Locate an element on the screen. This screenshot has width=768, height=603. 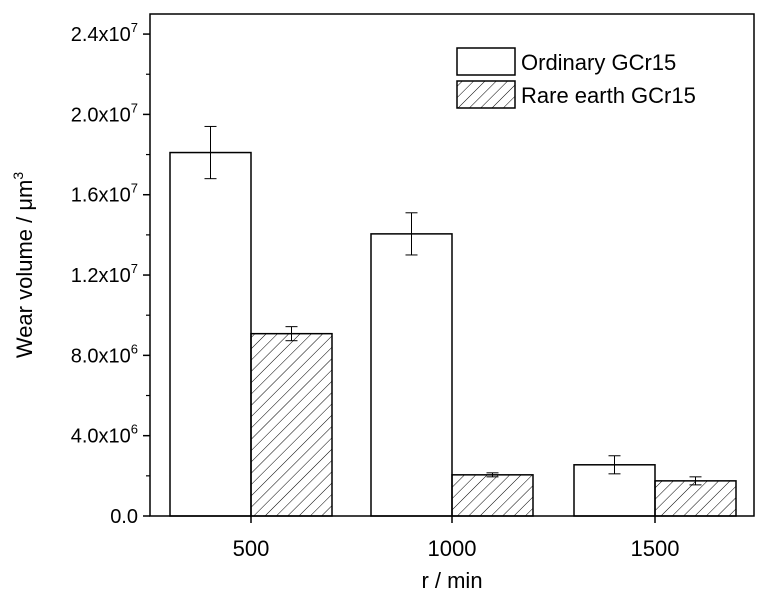
x-axis: 500 1000 1500 is located at coordinates (456, 538).